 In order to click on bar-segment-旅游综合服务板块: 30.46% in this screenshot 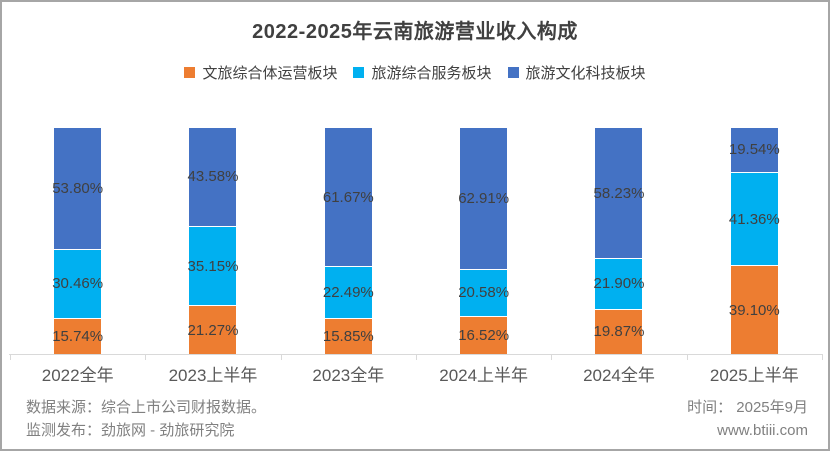, I will do `click(78, 283)`.